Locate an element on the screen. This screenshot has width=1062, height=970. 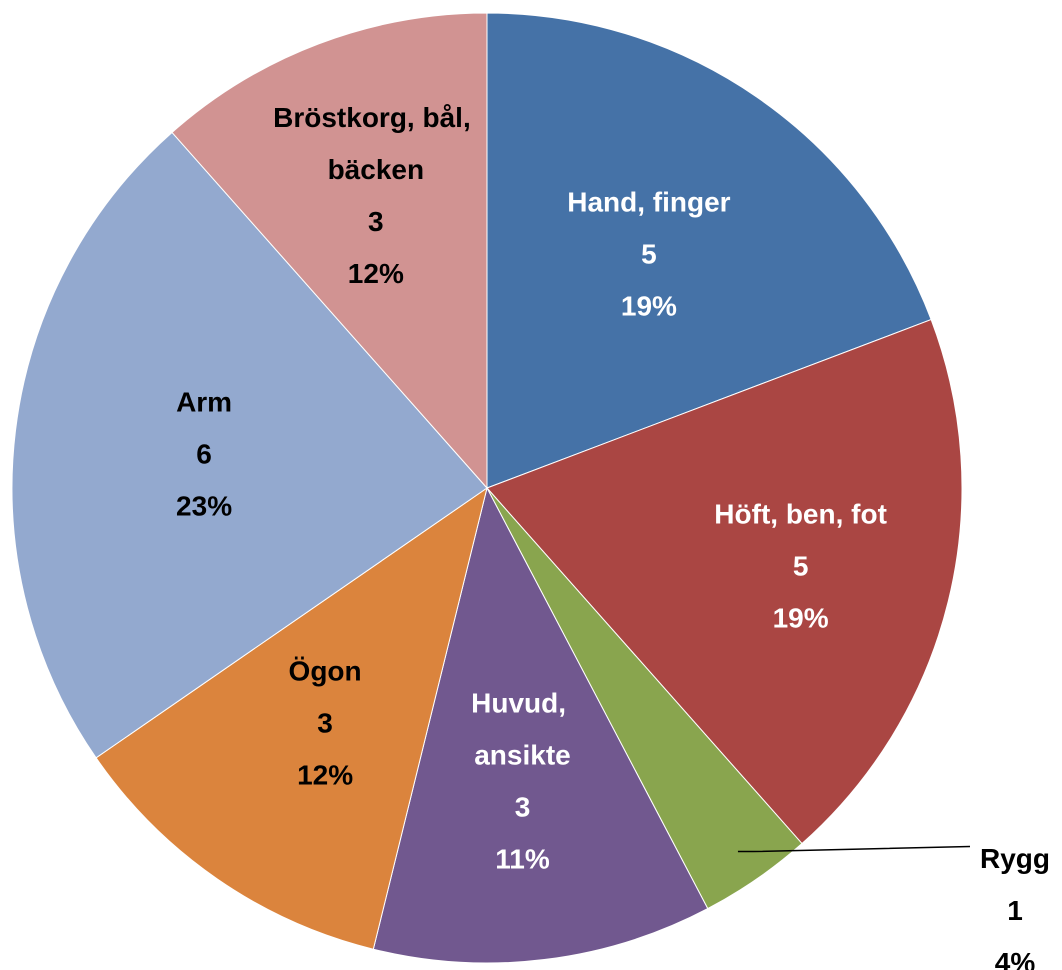
value-label: 1 is located at coordinates (1015, 910).